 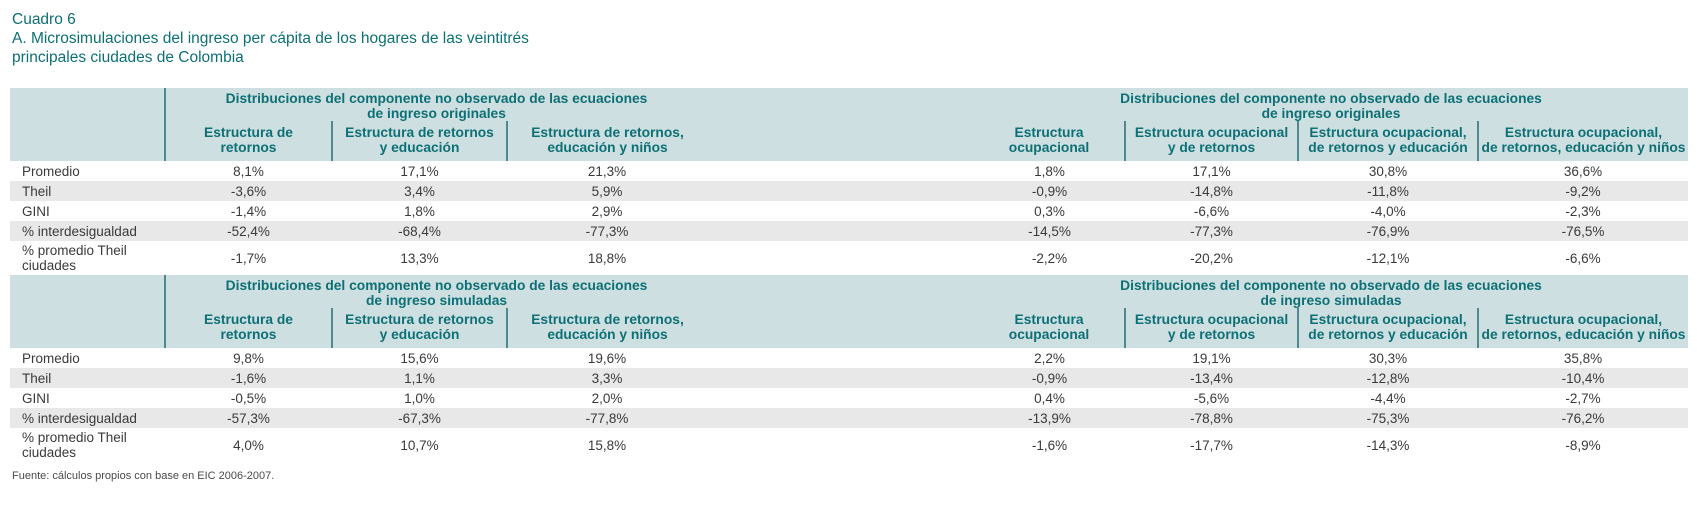 What do you see at coordinates (419, 147) in the screenshot?
I see `header-line: y educación` at bounding box center [419, 147].